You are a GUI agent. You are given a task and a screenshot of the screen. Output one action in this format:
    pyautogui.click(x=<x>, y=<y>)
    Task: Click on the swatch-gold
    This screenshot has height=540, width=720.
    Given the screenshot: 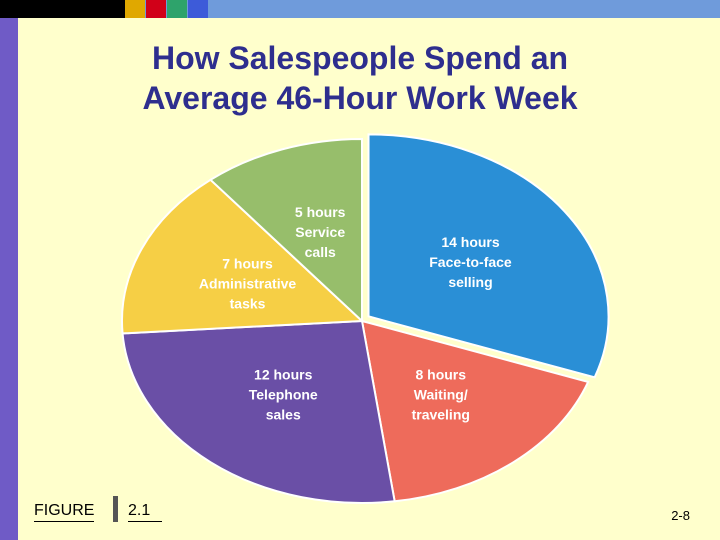 What is the action you would take?
    pyautogui.click(x=135, y=9)
    